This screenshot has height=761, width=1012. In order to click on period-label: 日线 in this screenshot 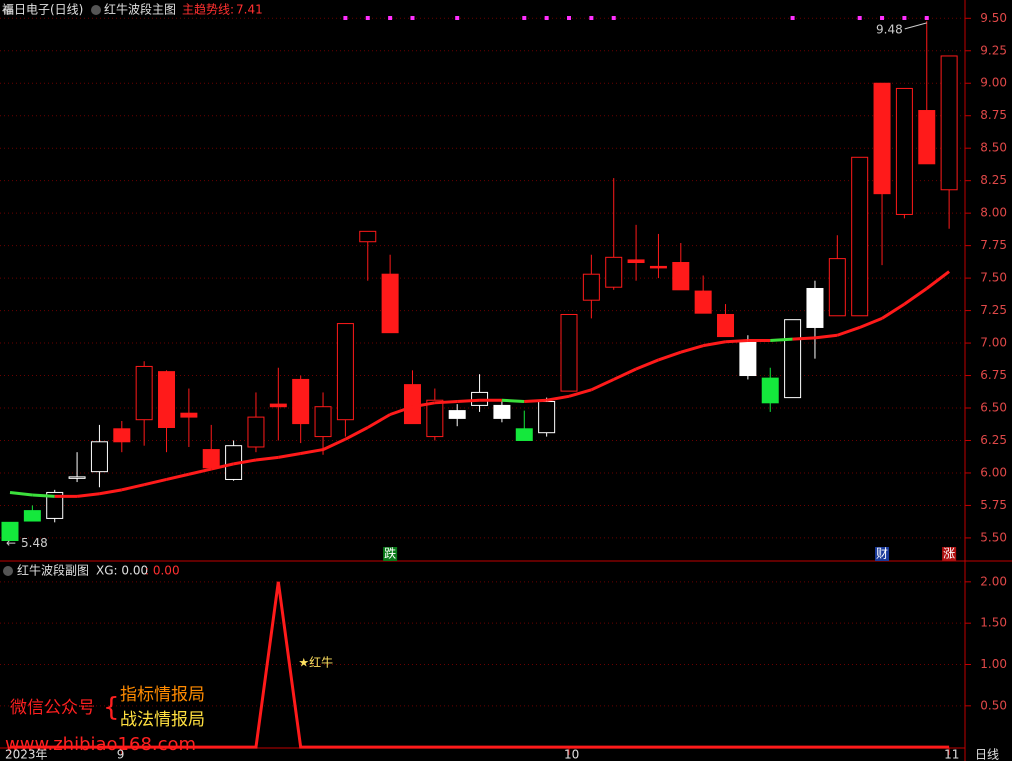, I will do `click(987, 754)`.